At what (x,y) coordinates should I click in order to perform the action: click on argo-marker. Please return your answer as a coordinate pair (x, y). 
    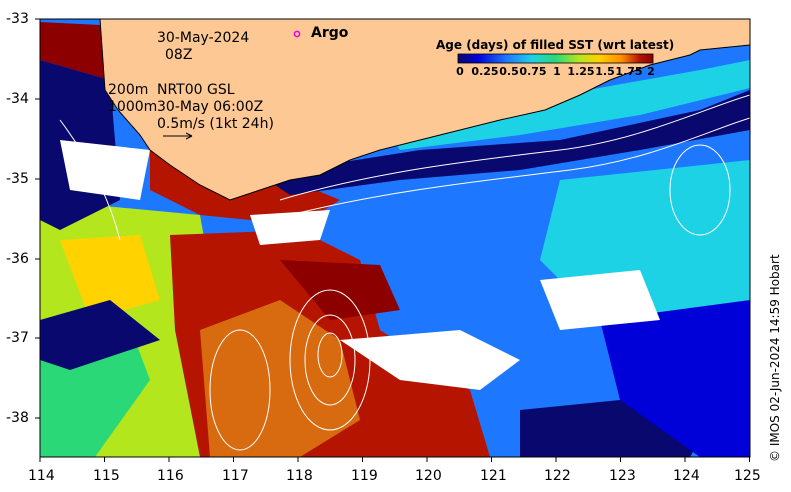
    Looking at the image, I should click on (297, 34).